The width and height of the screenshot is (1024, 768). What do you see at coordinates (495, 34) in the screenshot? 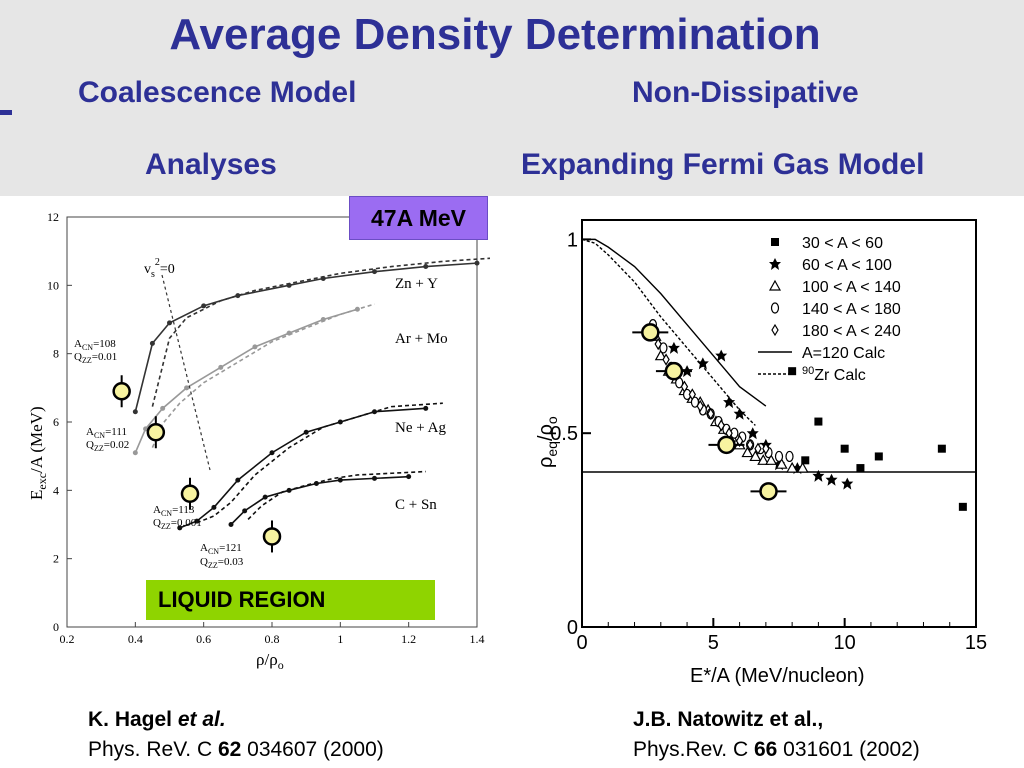
I see `page-title: Average Density Determination` at bounding box center [495, 34].